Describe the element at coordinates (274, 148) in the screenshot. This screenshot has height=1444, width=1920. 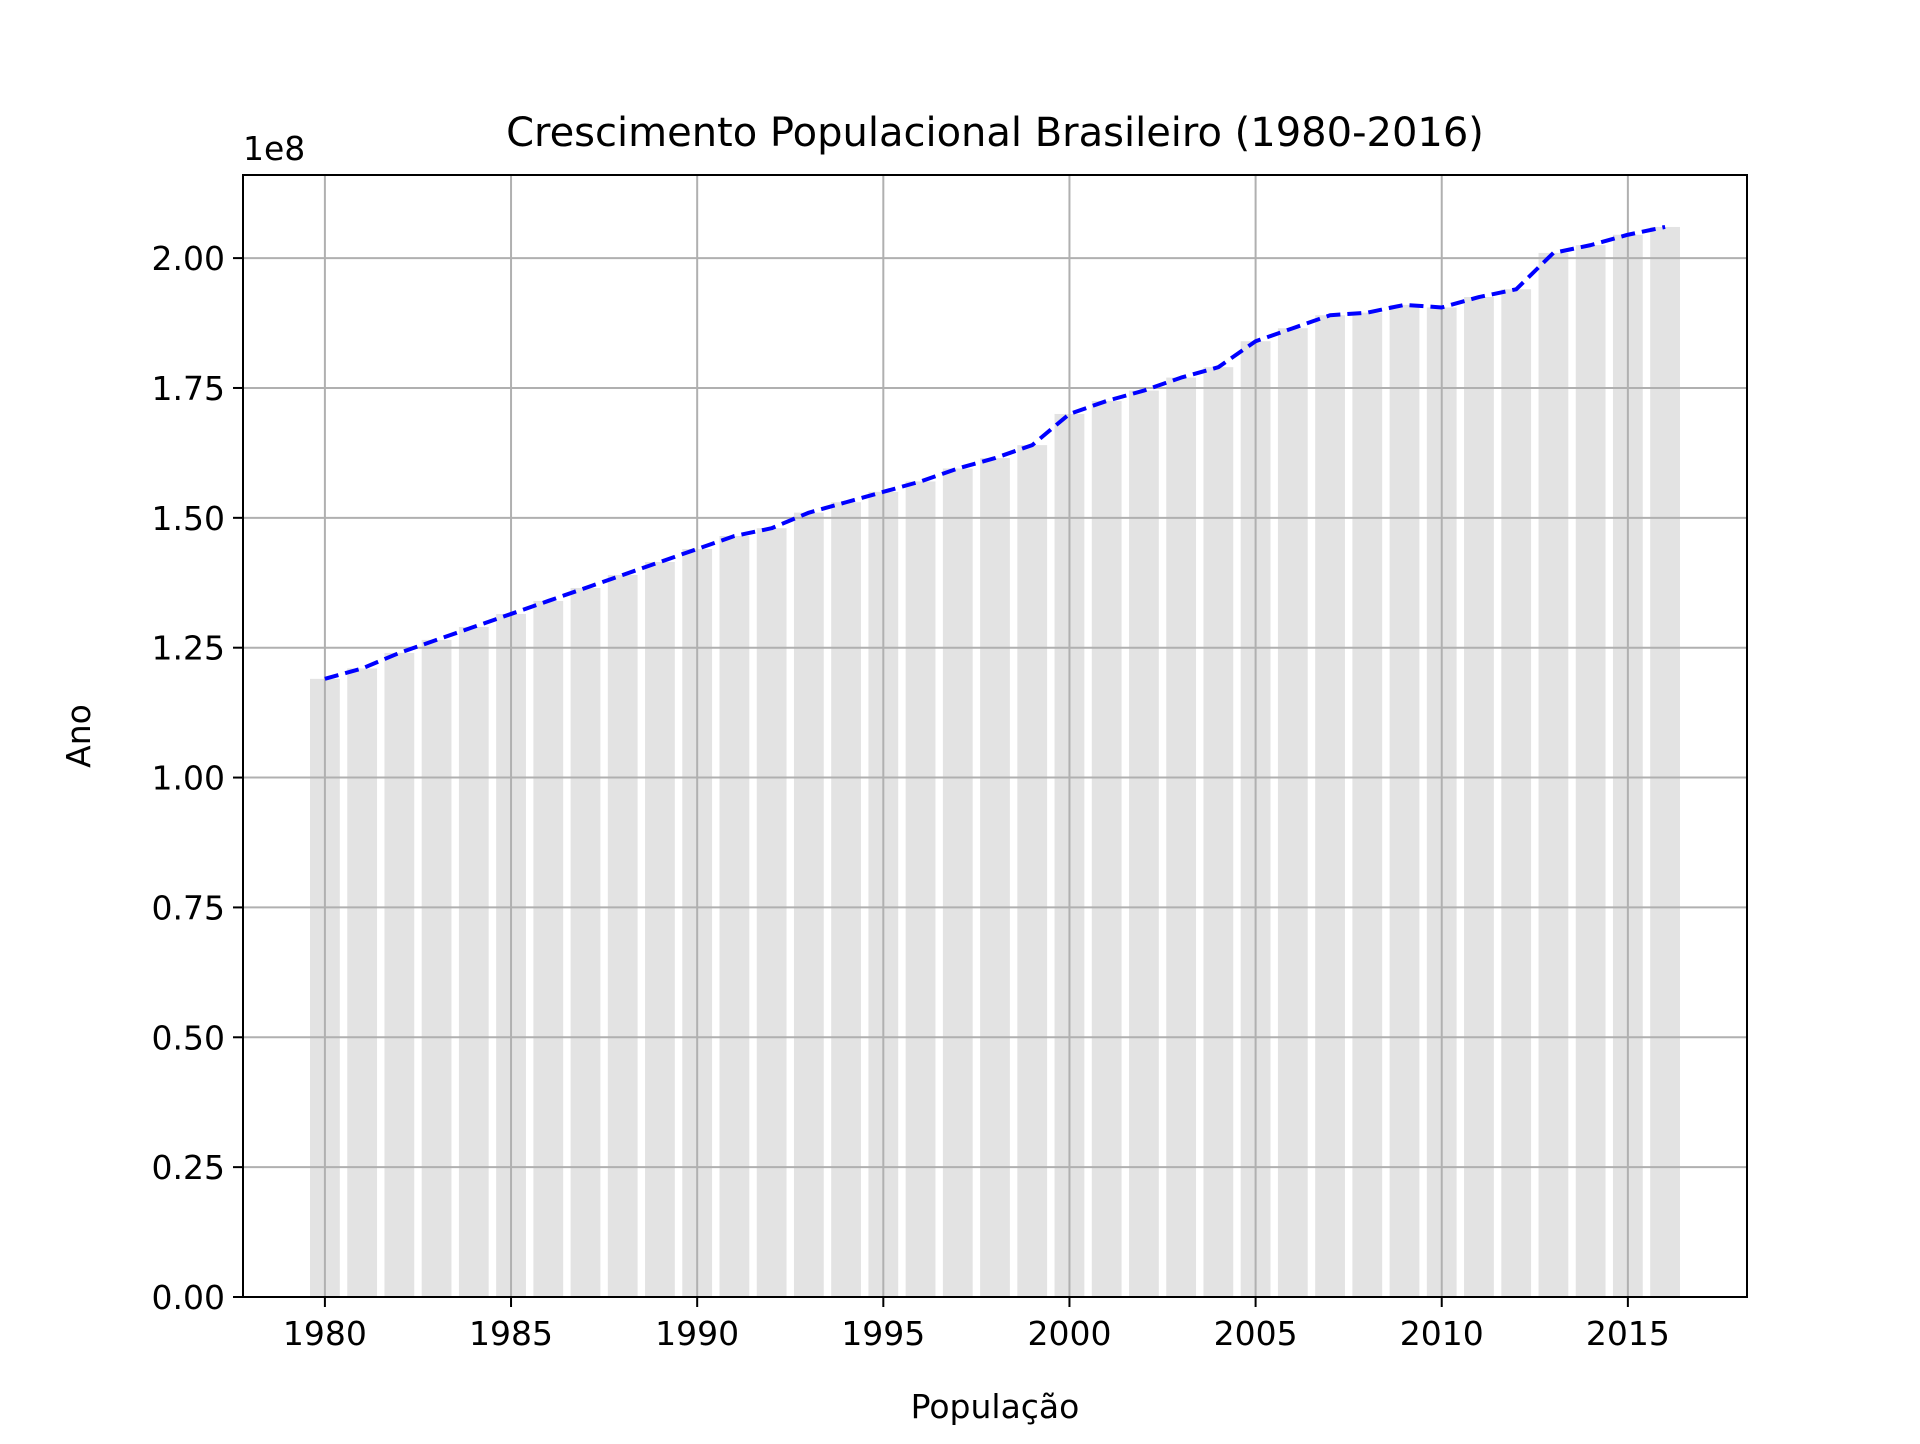
I see `y-axis-offset-label: 1e8` at that location.